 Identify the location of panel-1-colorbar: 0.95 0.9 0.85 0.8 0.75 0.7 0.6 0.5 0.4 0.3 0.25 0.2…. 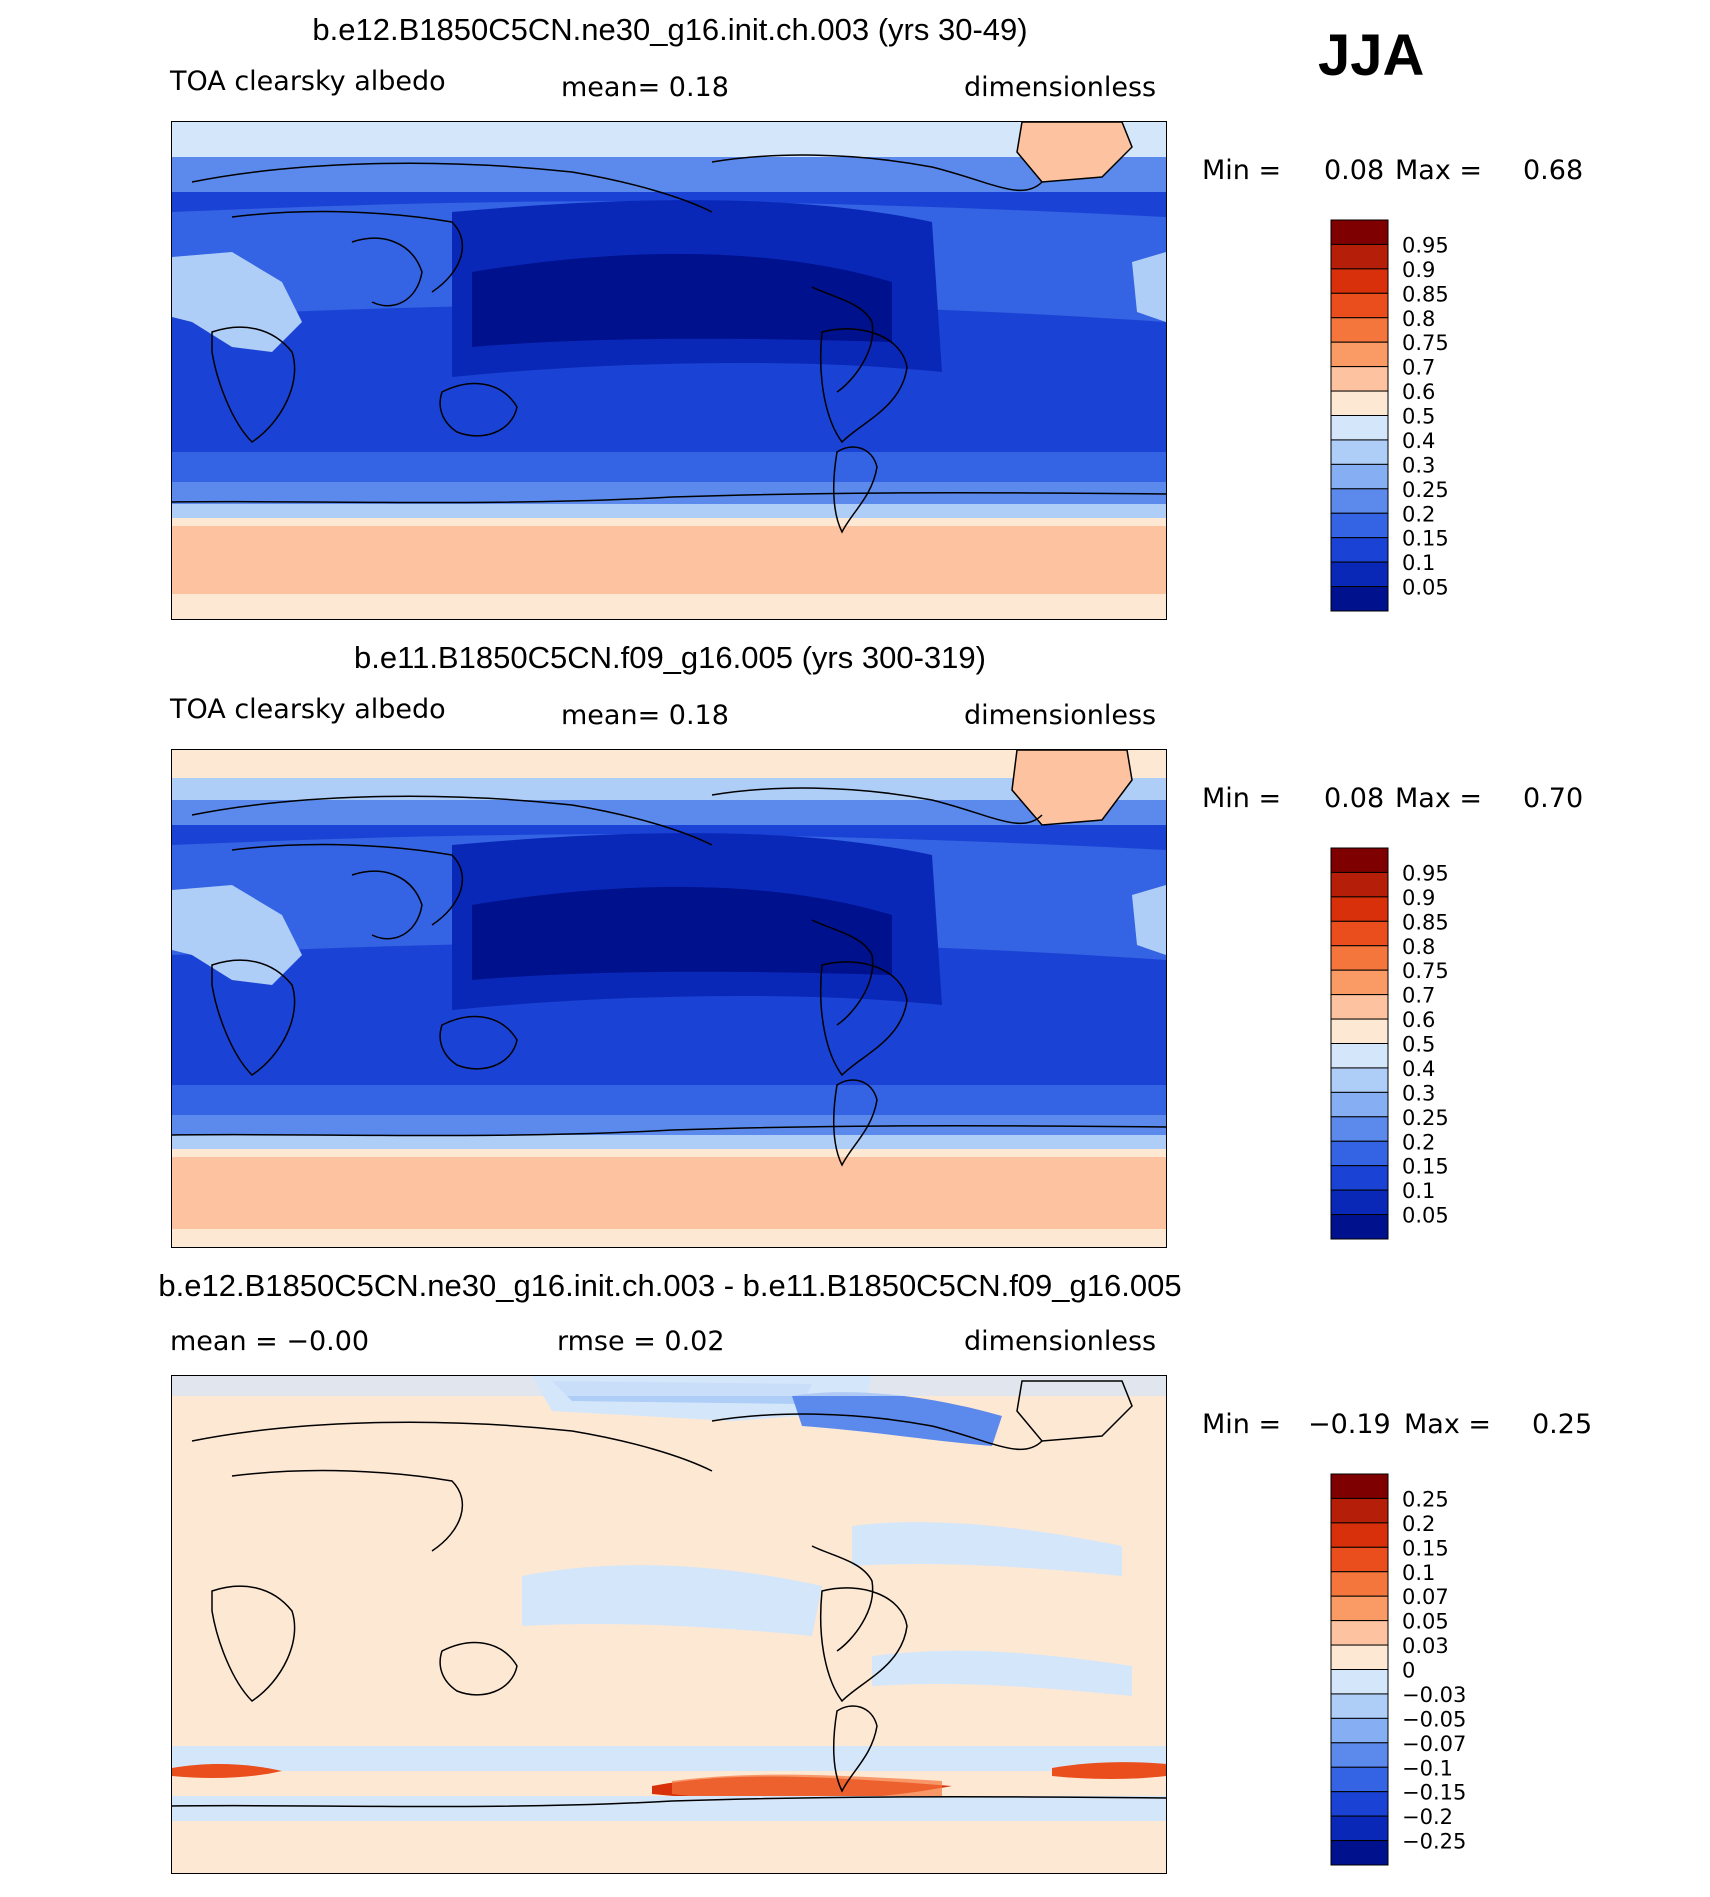
(1400, 415).